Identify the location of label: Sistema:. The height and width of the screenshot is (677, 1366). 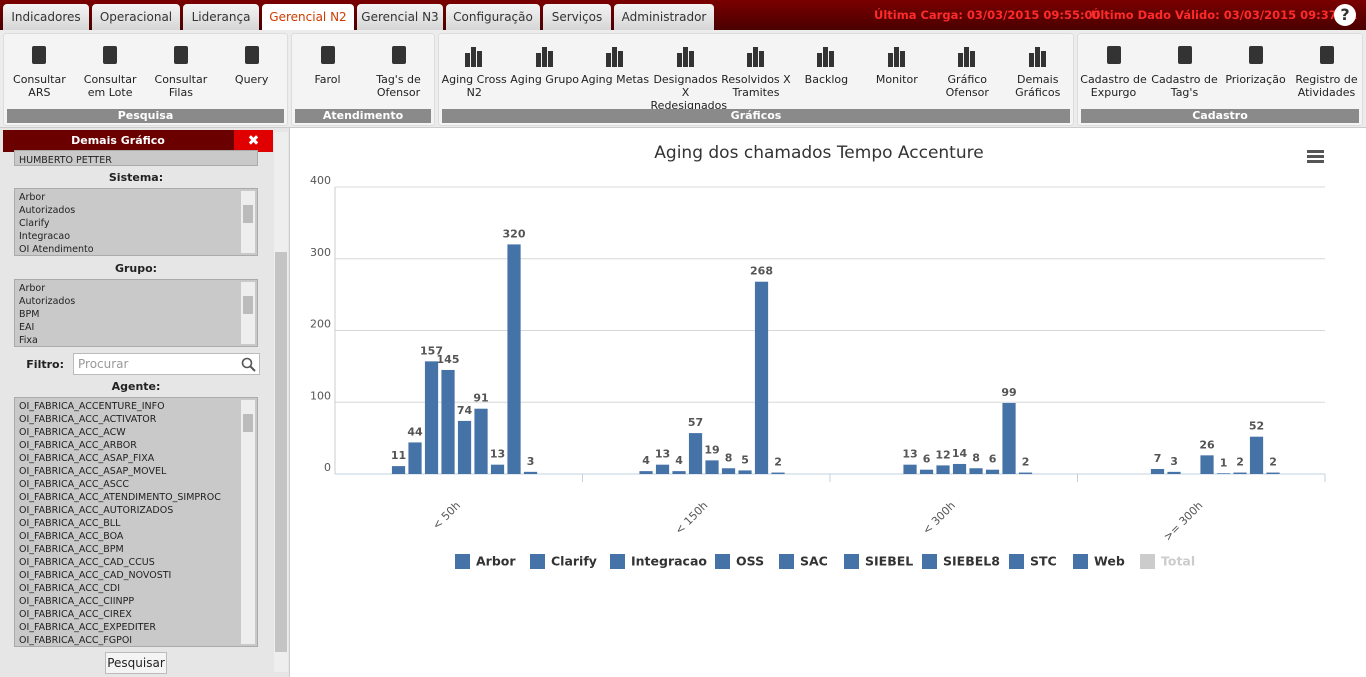
(136, 177).